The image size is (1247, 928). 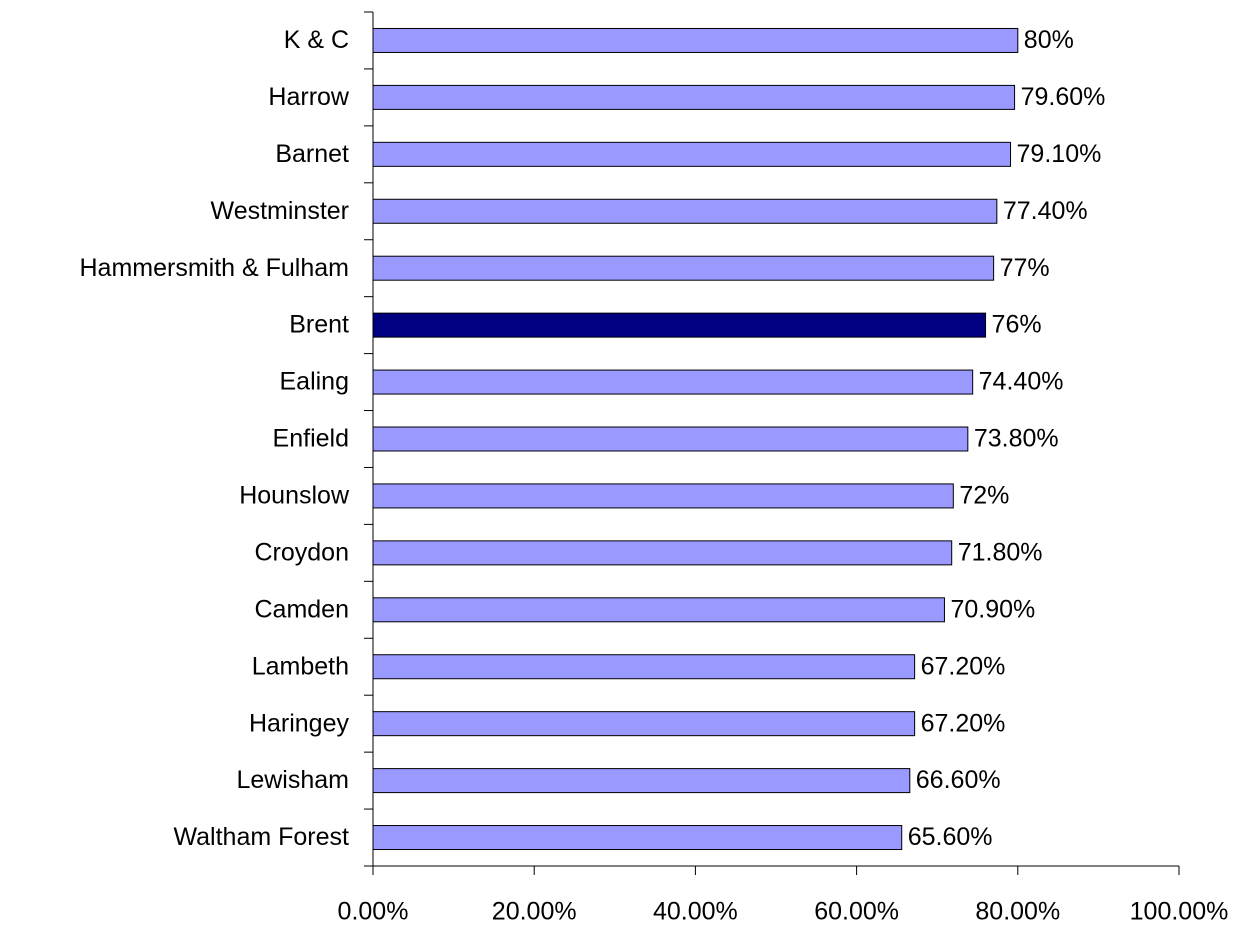 I want to click on value-label: 79.10%, so click(x=1059, y=154).